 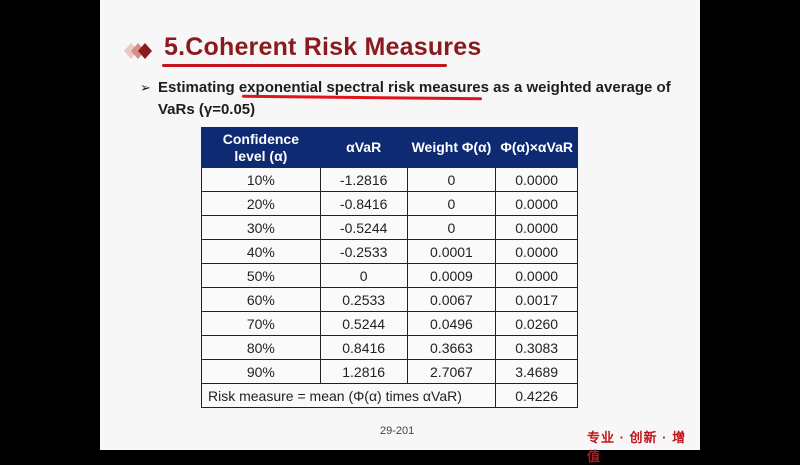 I want to click on cell-confidence: 80%, so click(x=261, y=347).